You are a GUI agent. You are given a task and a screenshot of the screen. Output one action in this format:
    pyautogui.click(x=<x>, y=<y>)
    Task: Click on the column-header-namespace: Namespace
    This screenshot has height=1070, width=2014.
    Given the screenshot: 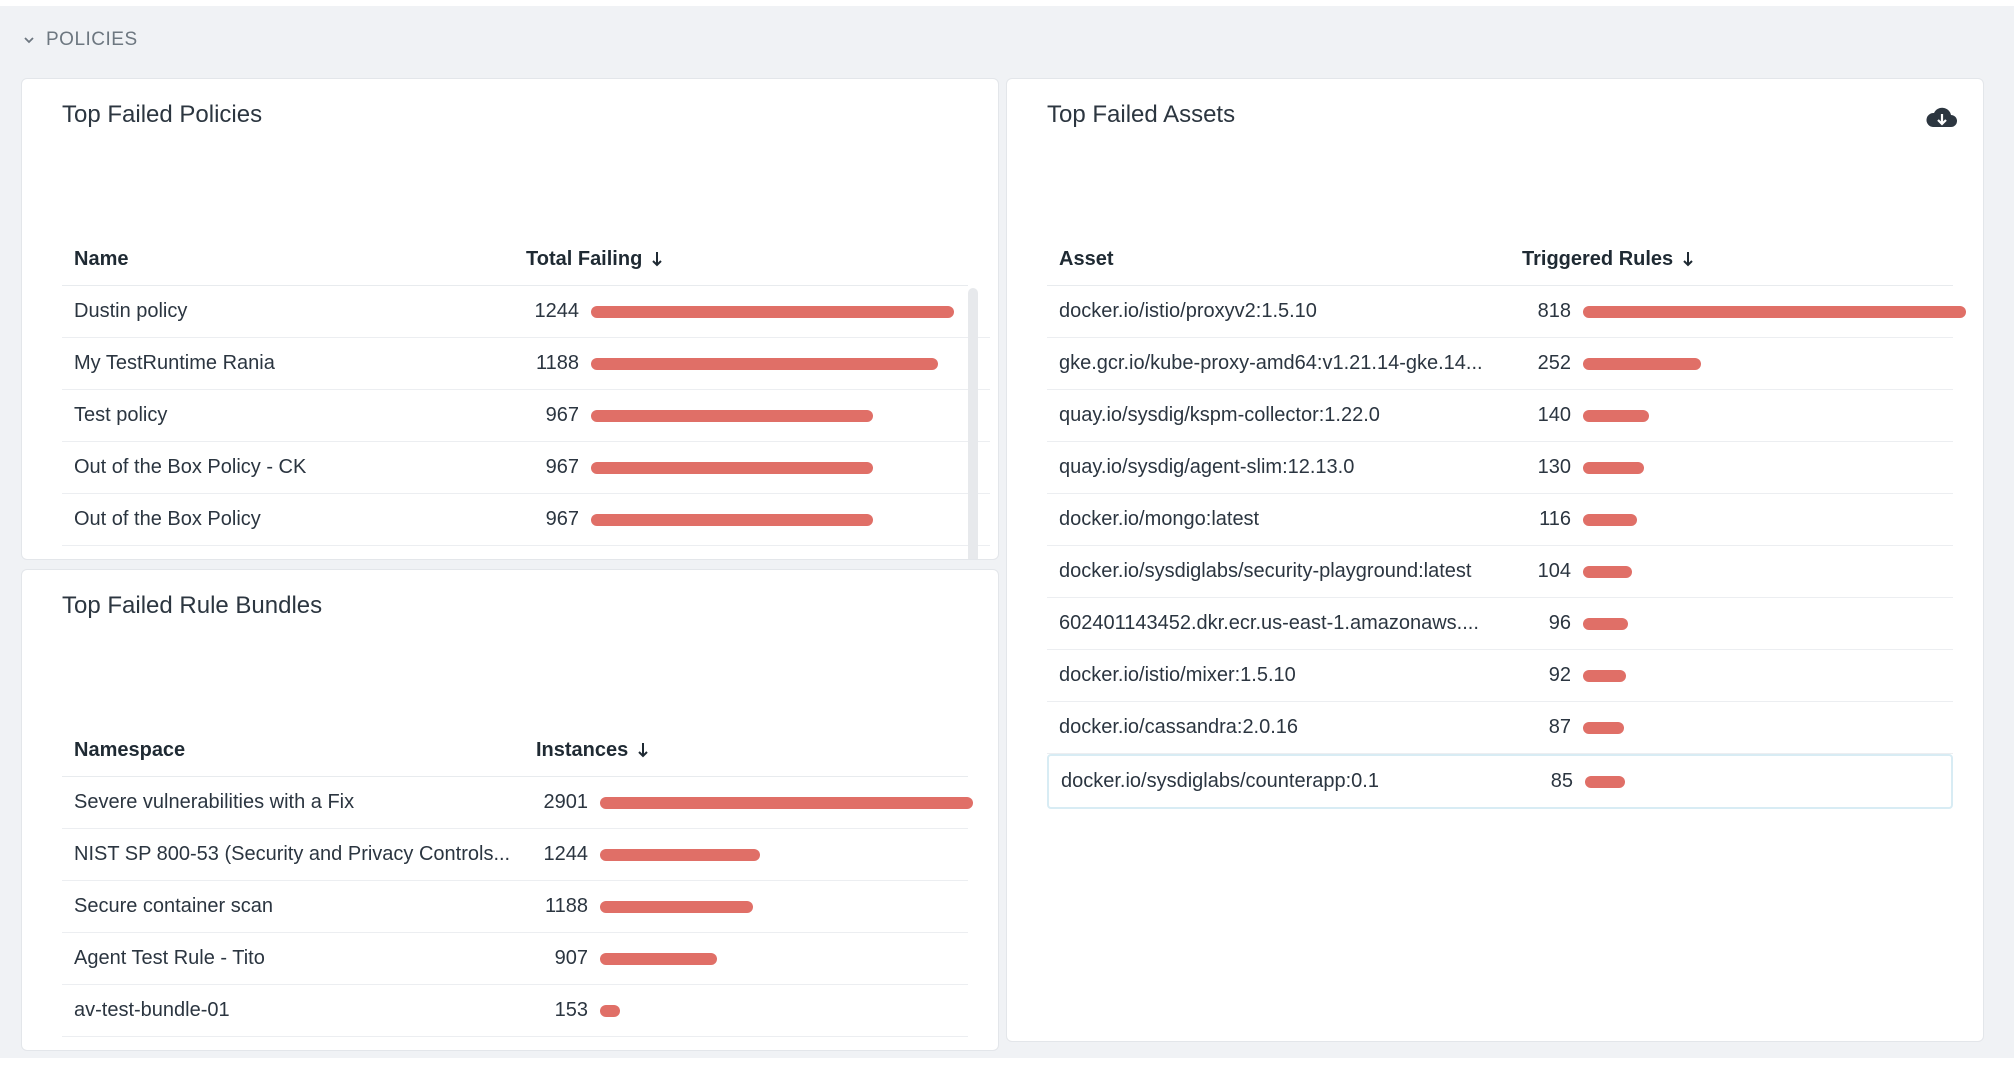 What is the action you would take?
    pyautogui.click(x=130, y=749)
    